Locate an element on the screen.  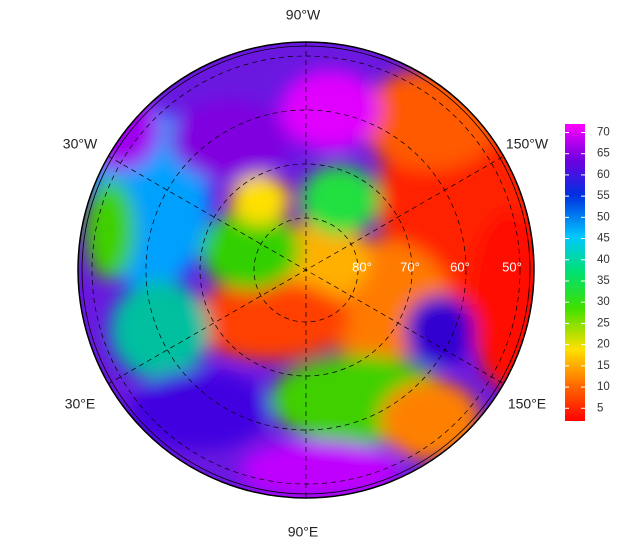
colorbar-tick-label: 60 is located at coordinates (603, 175).